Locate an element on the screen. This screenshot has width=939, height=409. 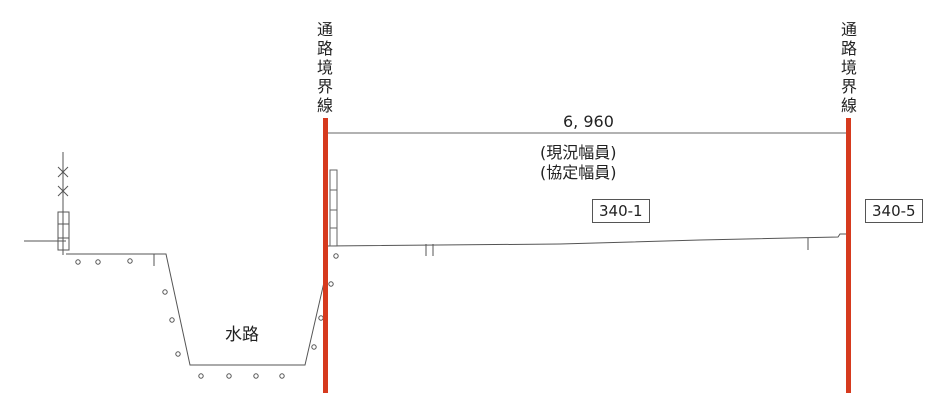
gravel-marks is located at coordinates (207, 316).